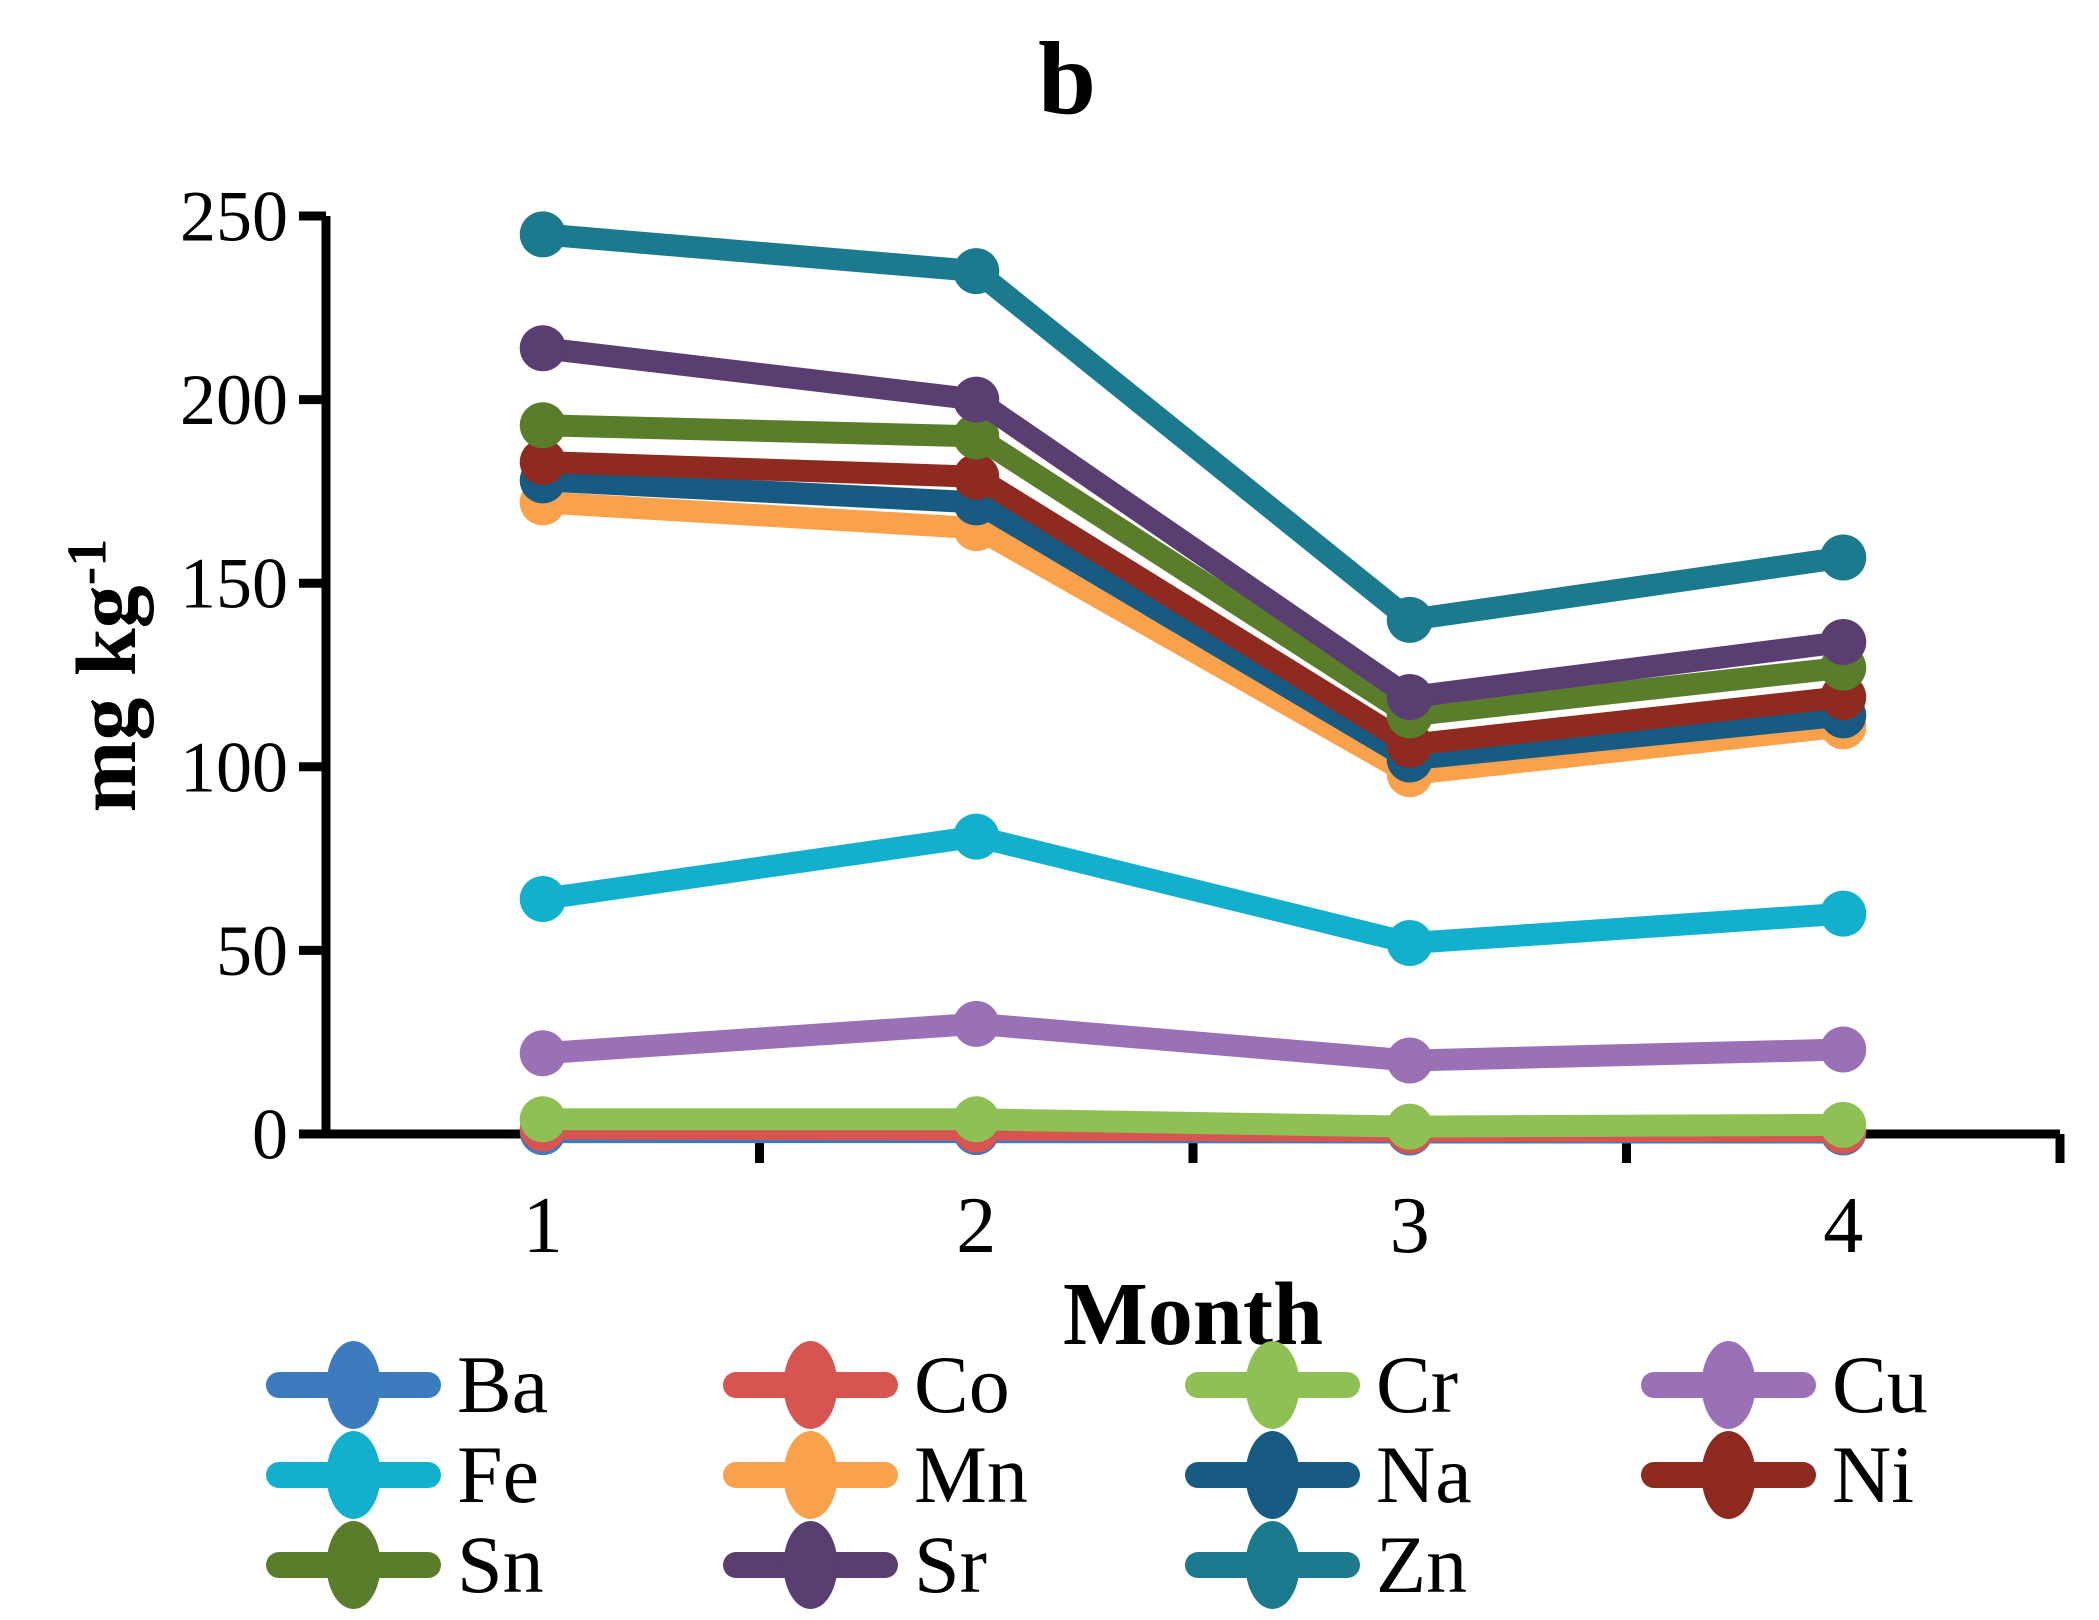 This screenshot has height=1620, width=2099. I want to click on data-point-Zn-m1, so click(542, 234).